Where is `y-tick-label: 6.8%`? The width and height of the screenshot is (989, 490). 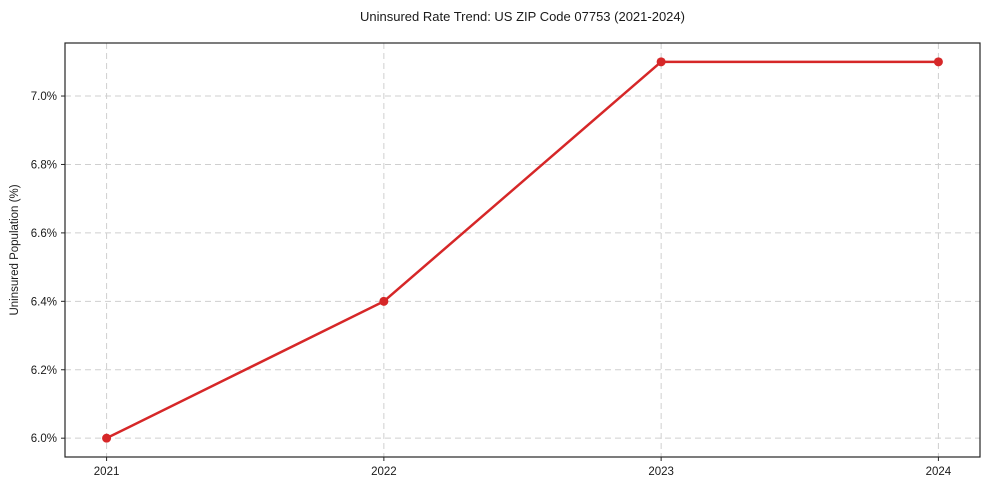 y-tick-label: 6.8% is located at coordinates (44, 165).